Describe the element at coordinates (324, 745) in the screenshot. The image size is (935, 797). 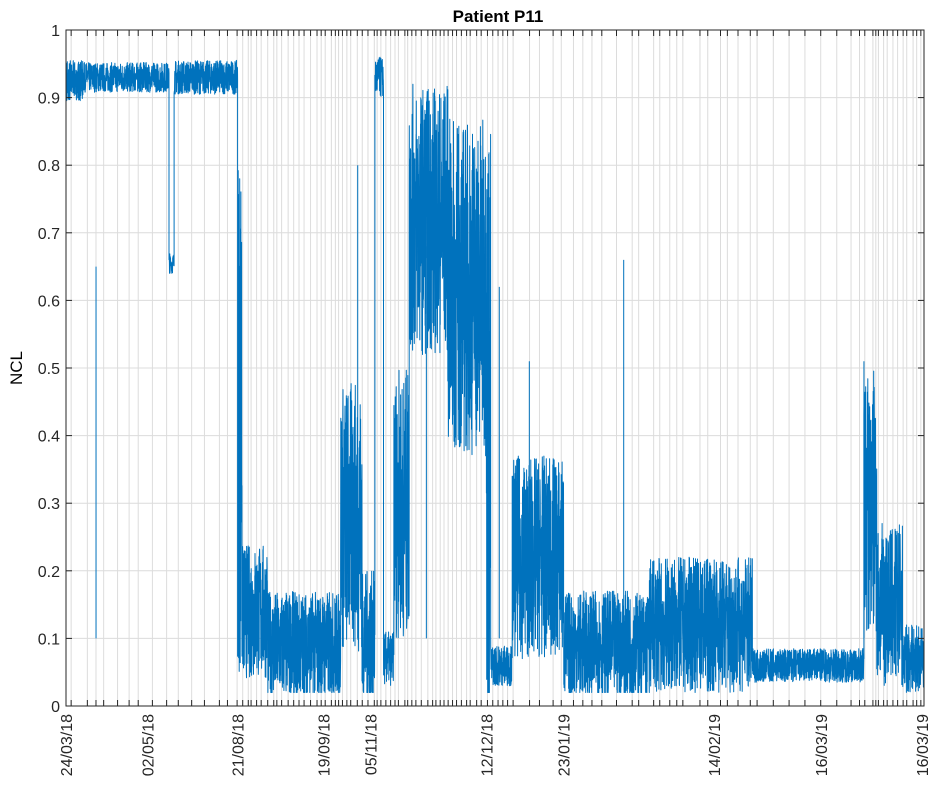
I see `x-tick-label: 19/09/18` at that location.